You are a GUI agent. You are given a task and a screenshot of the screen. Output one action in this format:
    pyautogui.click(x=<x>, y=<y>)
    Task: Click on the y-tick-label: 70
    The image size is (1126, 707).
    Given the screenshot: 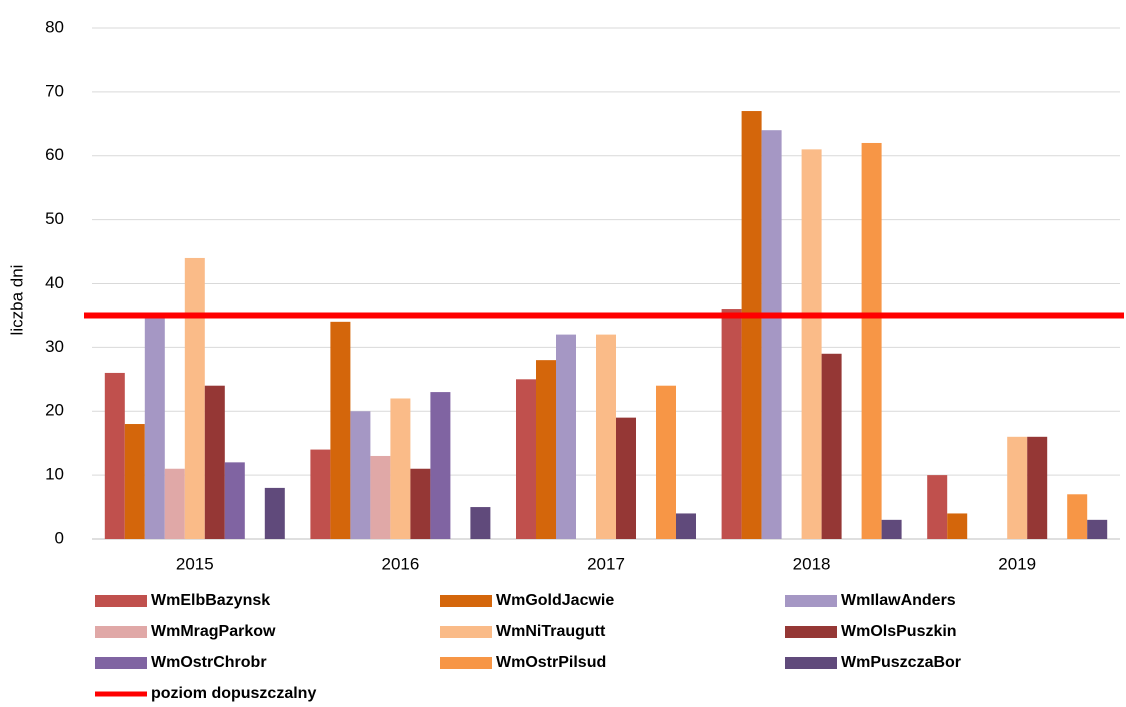 What is the action you would take?
    pyautogui.click(x=54, y=90)
    